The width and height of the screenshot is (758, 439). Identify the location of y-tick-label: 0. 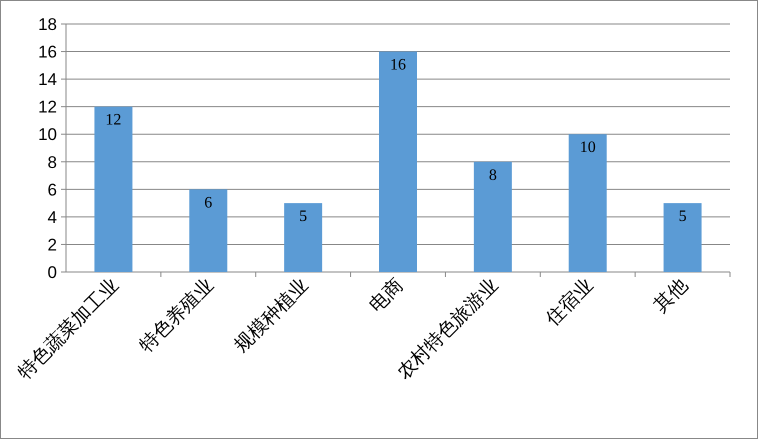
(52, 272).